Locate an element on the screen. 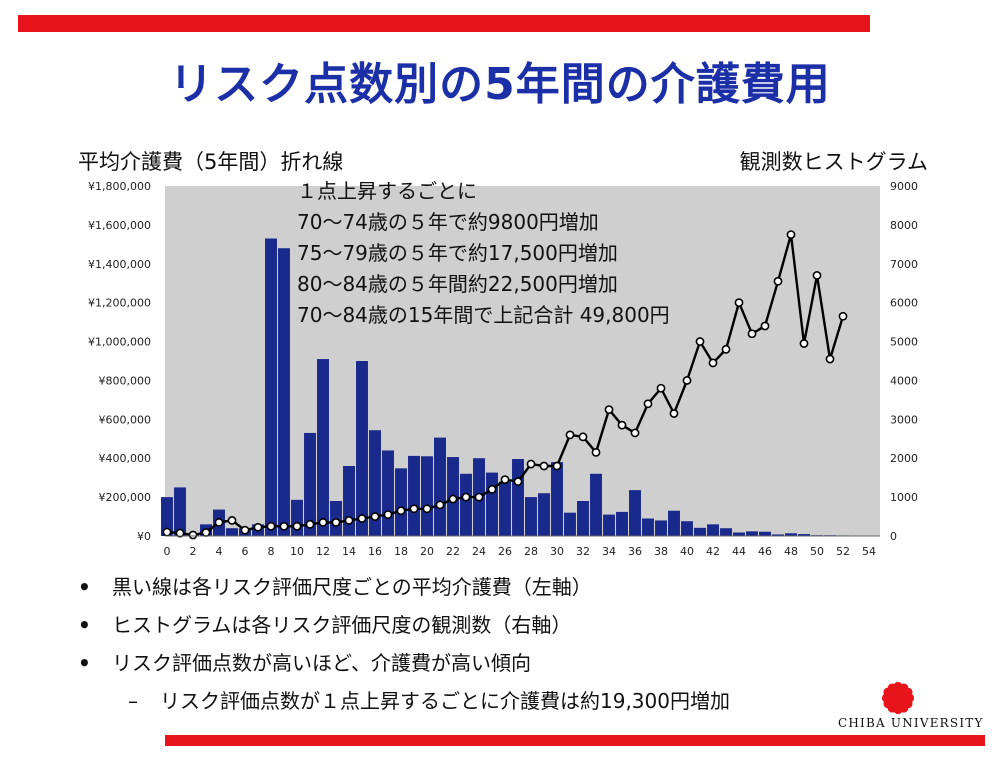 This screenshot has height=765, width=1000. left-tick-label: ¥1,600,000 is located at coordinates (119, 225).